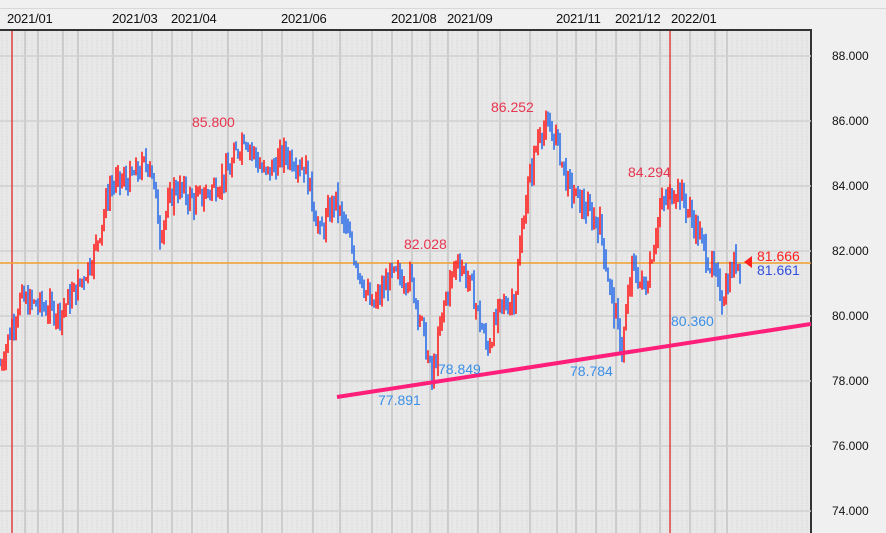 The image size is (886, 533). Describe the element at coordinates (694, 18) in the screenshot. I see `date-label: 2022/01` at that location.